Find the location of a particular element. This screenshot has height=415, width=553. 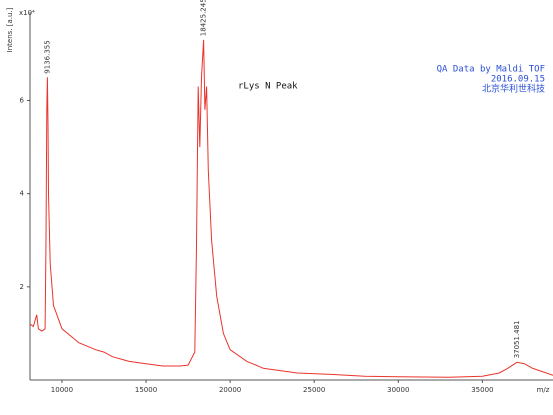

info-line: 北京华利世科技 is located at coordinates (513, 89).